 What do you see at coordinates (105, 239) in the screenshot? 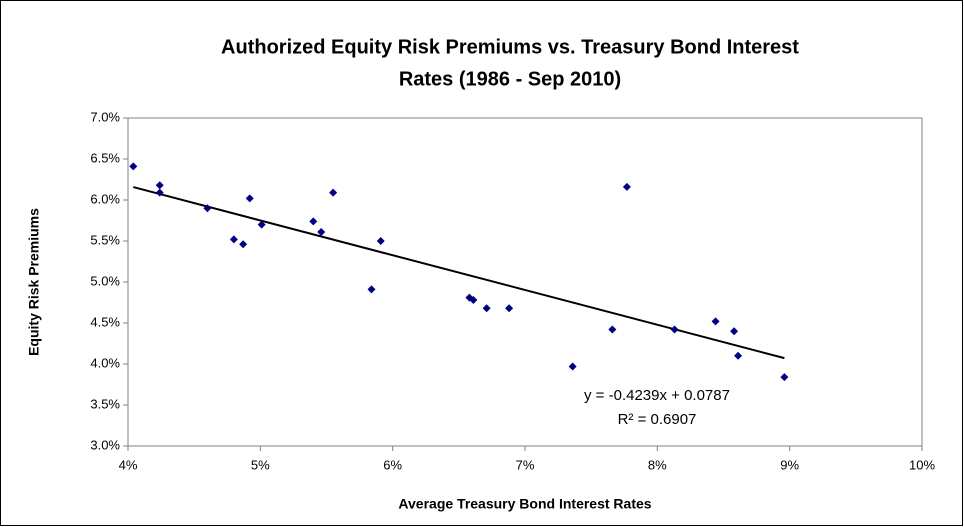
I see `y-tick-label: 5.5%` at bounding box center [105, 239].